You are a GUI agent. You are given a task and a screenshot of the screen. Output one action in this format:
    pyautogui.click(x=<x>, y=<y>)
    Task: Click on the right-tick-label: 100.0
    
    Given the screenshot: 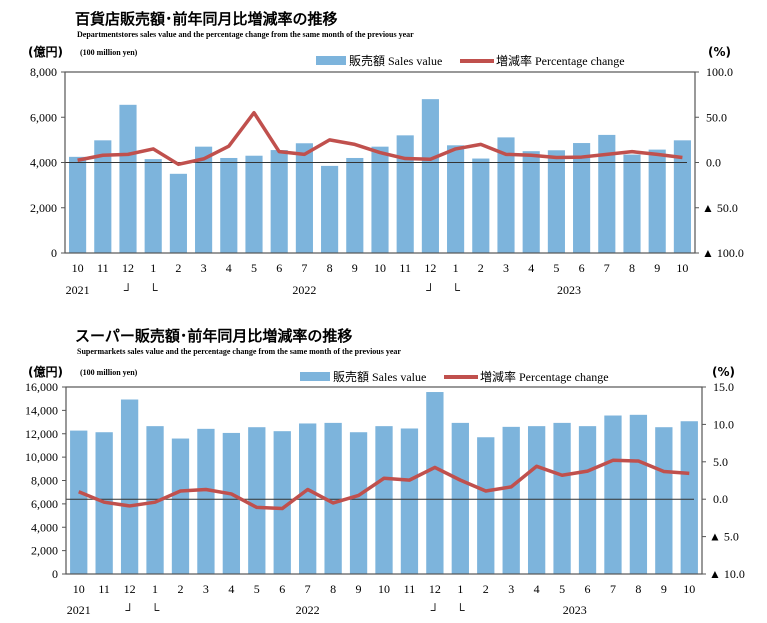 What is the action you would take?
    pyautogui.click(x=719, y=72)
    